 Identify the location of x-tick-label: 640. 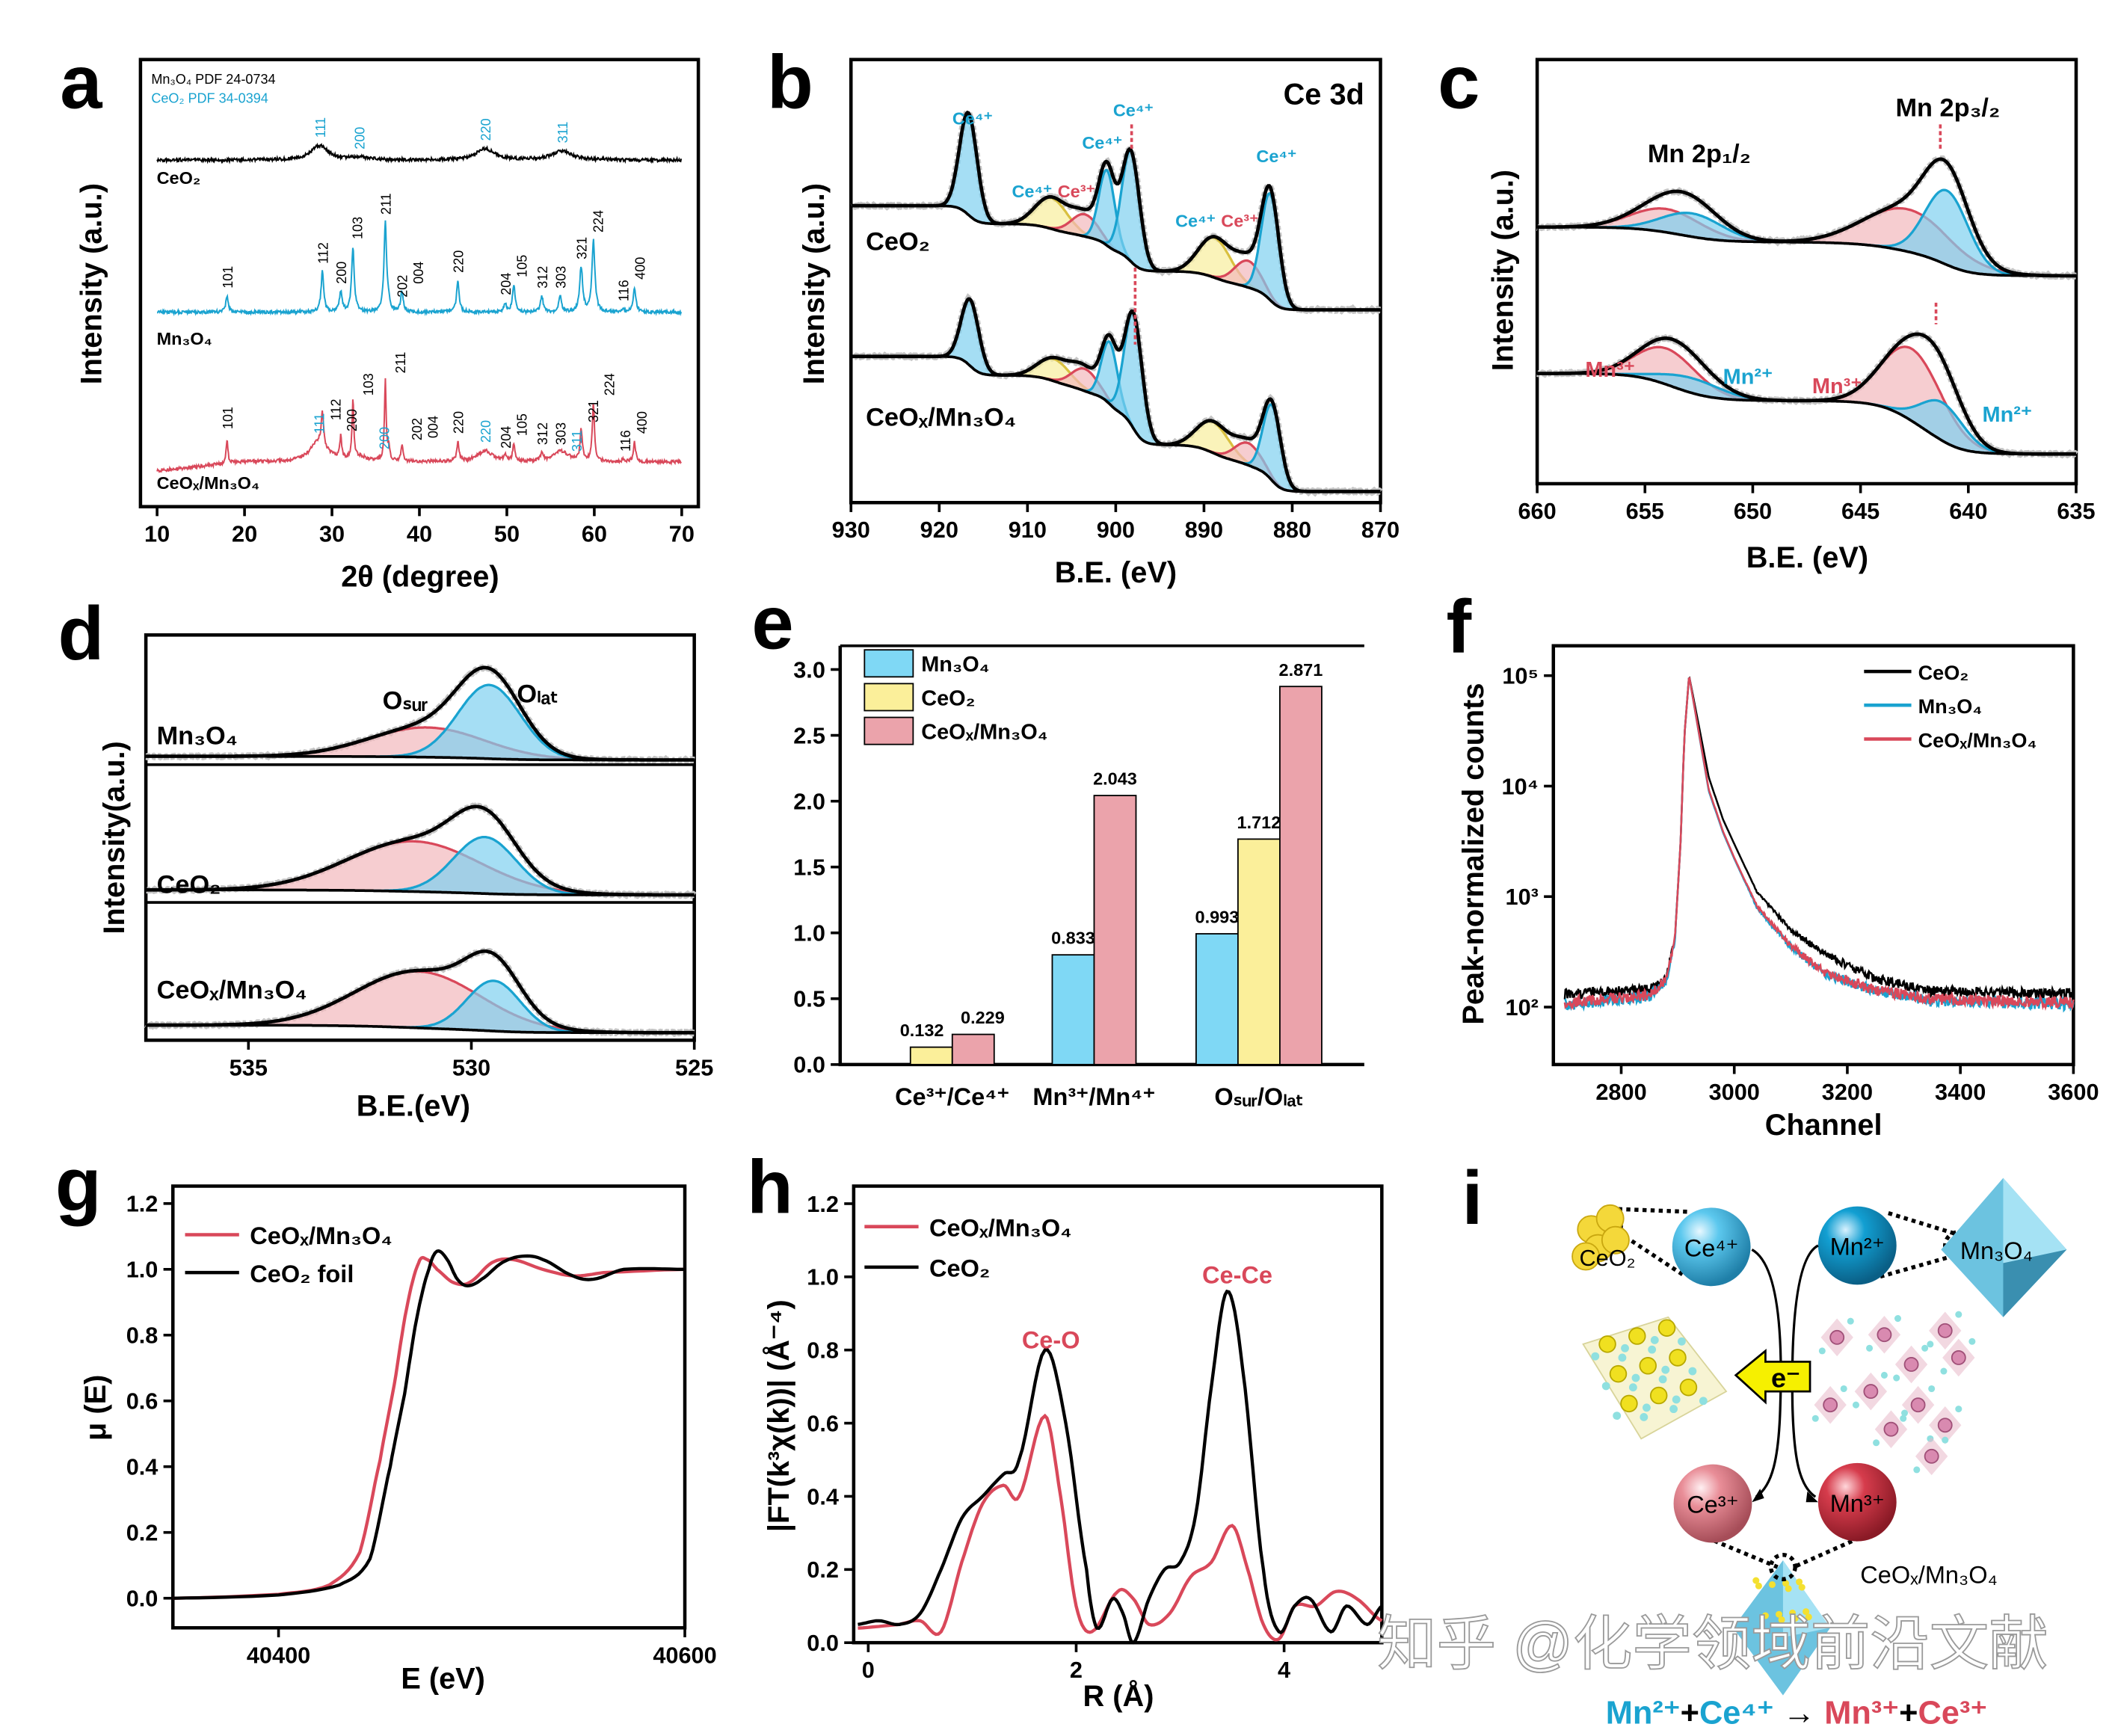
(1968, 511).